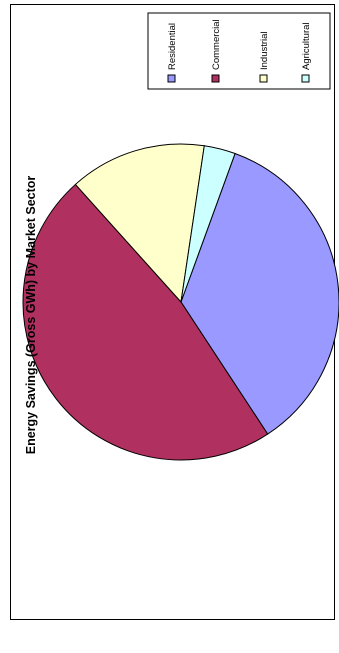  What do you see at coordinates (139, 223) in the screenshot?
I see `pie-slice-industrial` at bounding box center [139, 223].